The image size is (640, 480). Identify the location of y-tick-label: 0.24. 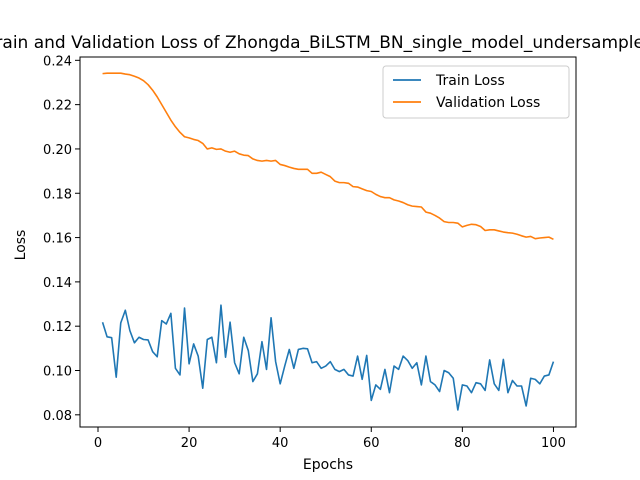
(57, 61).